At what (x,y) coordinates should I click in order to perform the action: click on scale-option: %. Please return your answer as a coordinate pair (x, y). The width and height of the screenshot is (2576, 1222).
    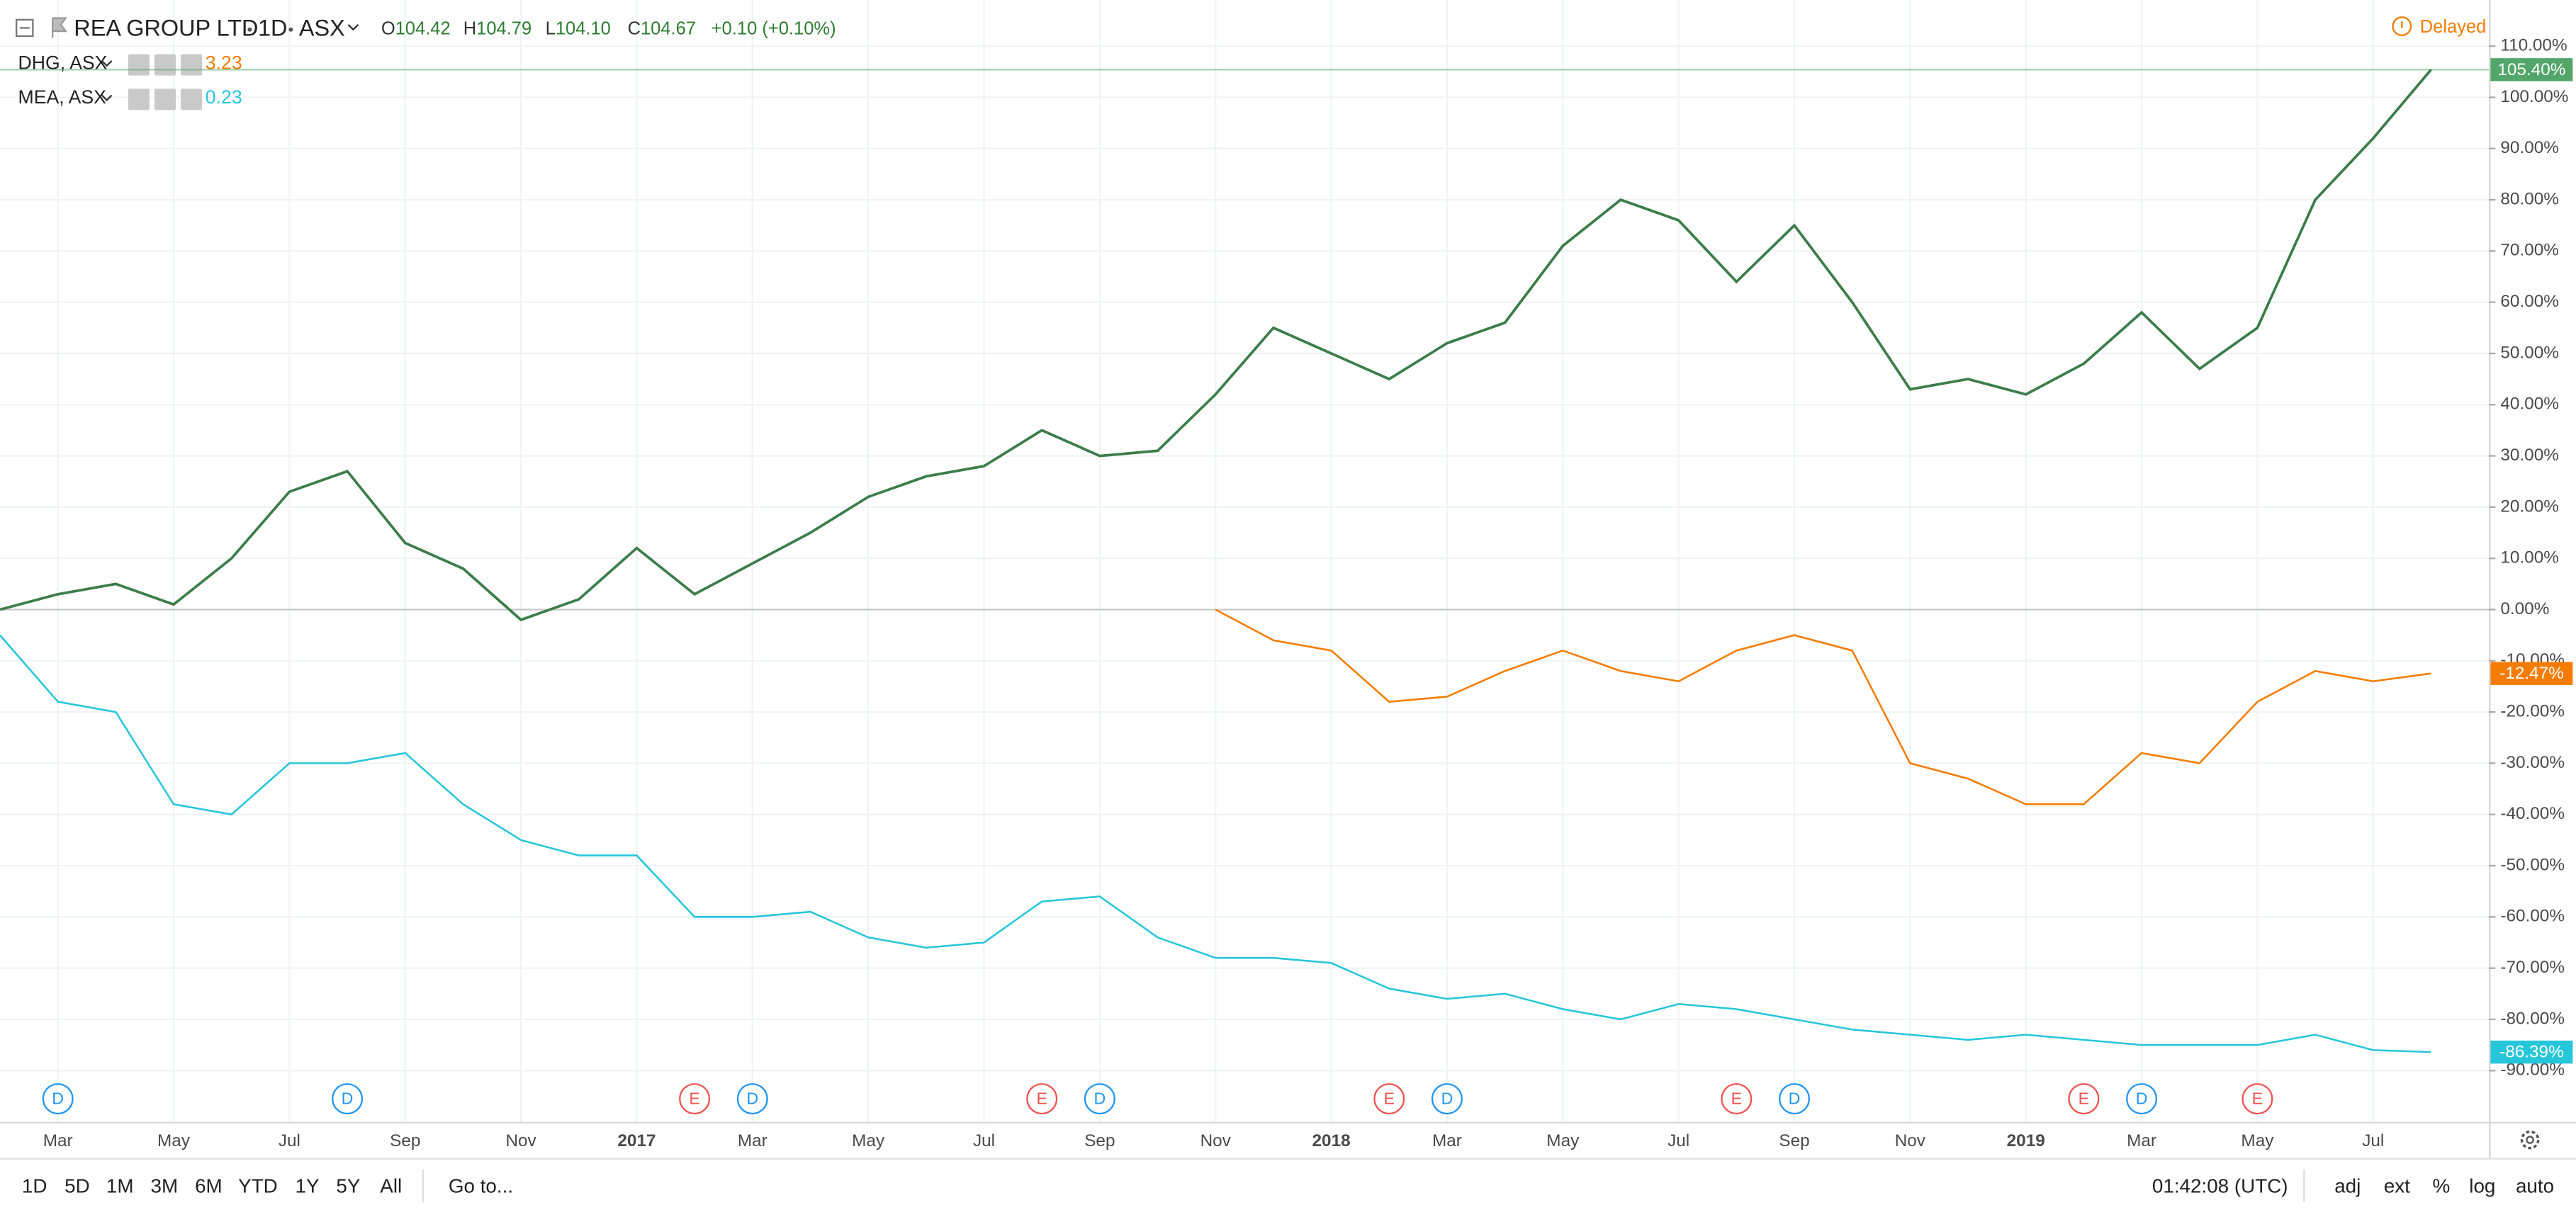
    Looking at the image, I should click on (2442, 1186).